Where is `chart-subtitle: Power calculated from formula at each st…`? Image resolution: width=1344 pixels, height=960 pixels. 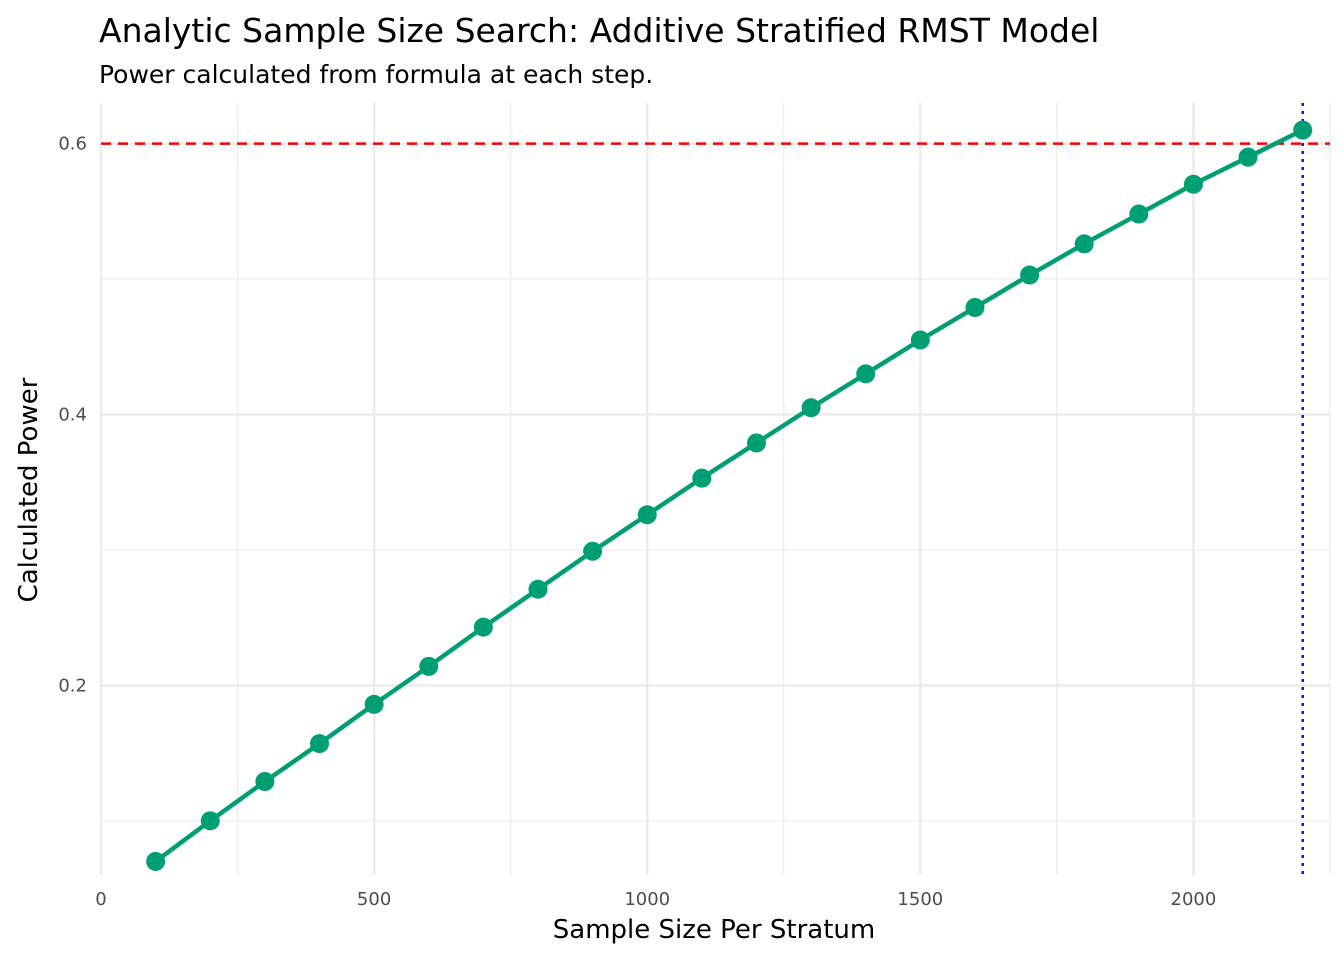
chart-subtitle: Power calculated from formula at each st… is located at coordinates (376, 74).